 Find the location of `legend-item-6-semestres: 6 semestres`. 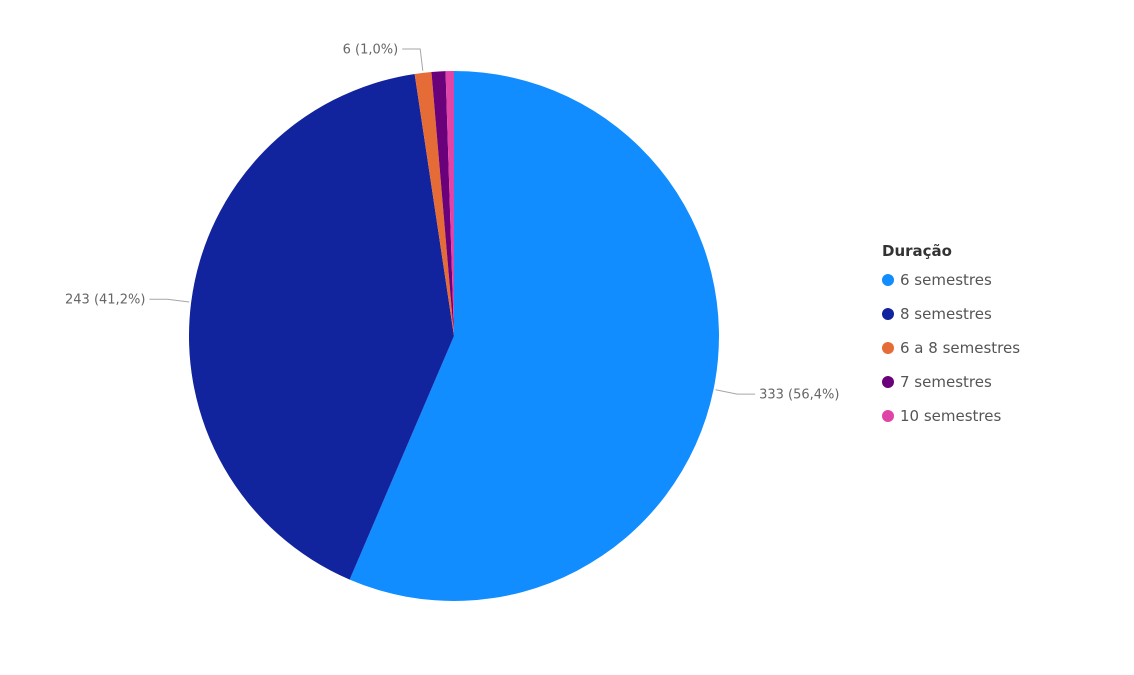

legend-item-6-semestres: 6 semestres is located at coordinates (951, 280).